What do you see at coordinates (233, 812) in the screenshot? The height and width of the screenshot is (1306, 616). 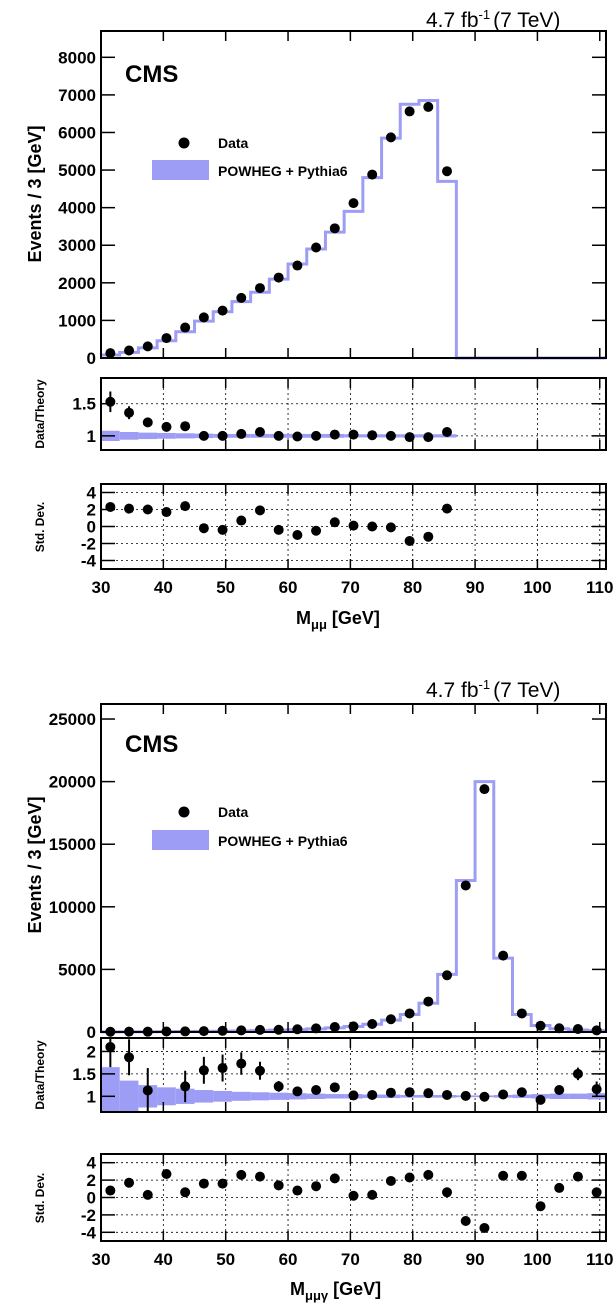 I see `legend-data-label: Data` at bounding box center [233, 812].